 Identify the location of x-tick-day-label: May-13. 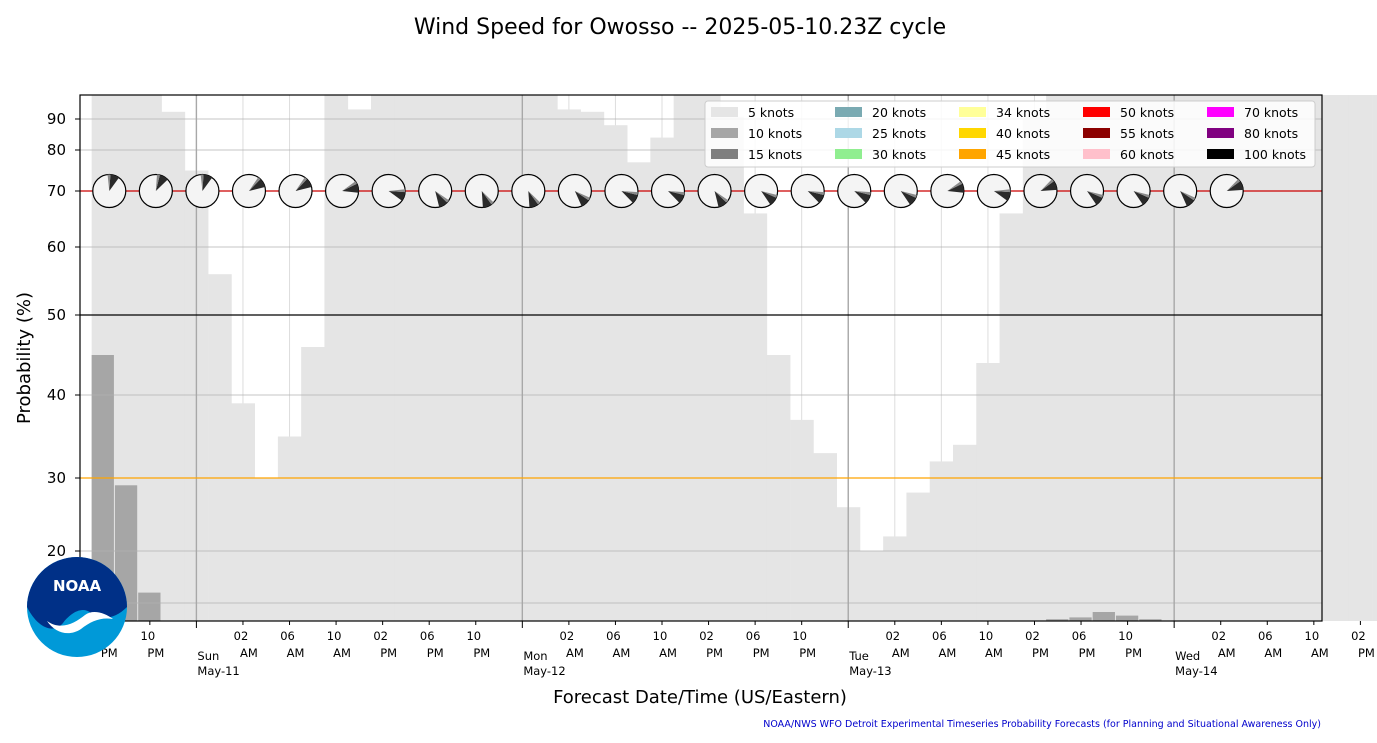
(870, 671).